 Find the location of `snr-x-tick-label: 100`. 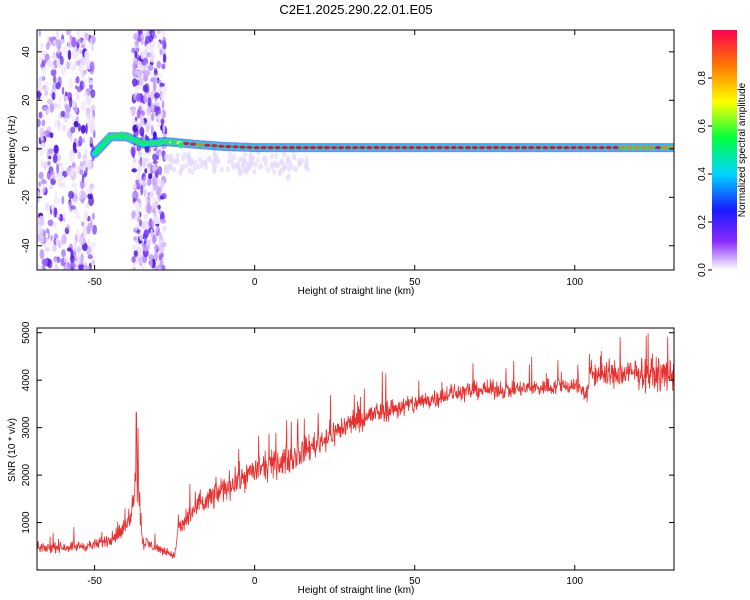

snr-x-tick-label: 100 is located at coordinates (574, 581).